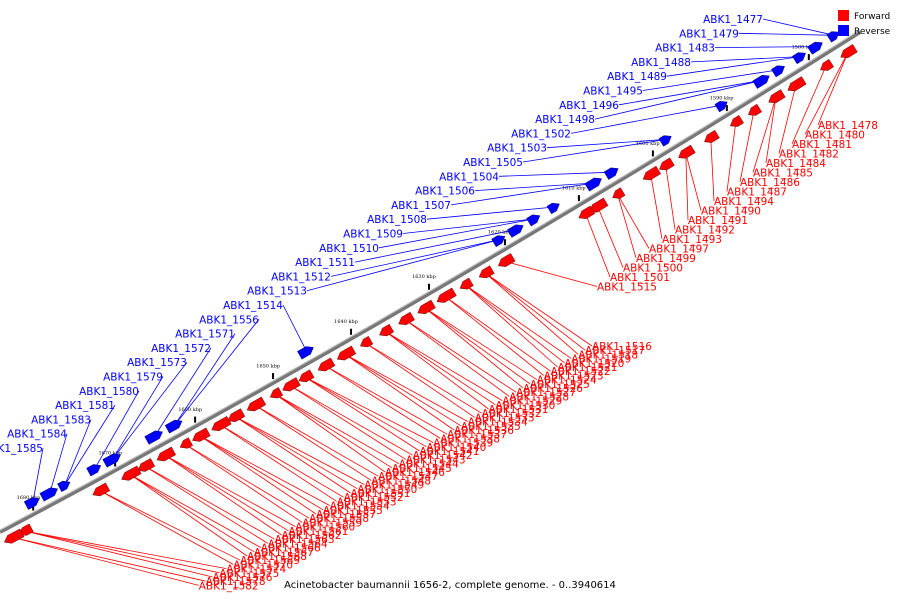  Describe the element at coordinates (387, 490) in the screenshot. I see `forward-gene-label: ABK1_1550` at that location.